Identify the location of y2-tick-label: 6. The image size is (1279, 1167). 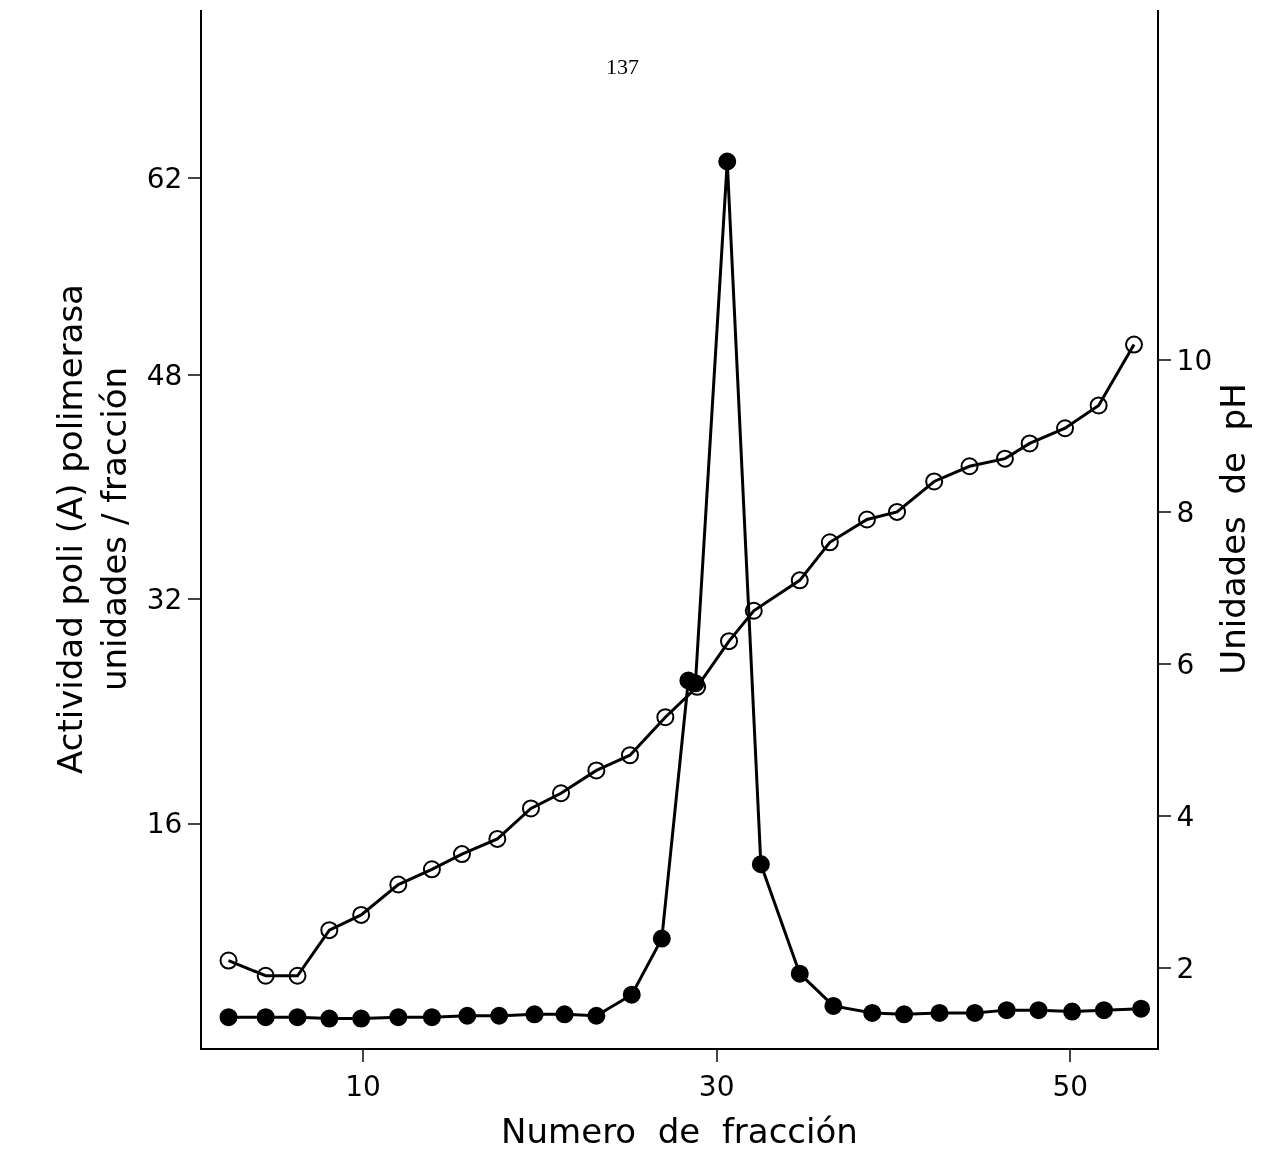
(1185, 664).